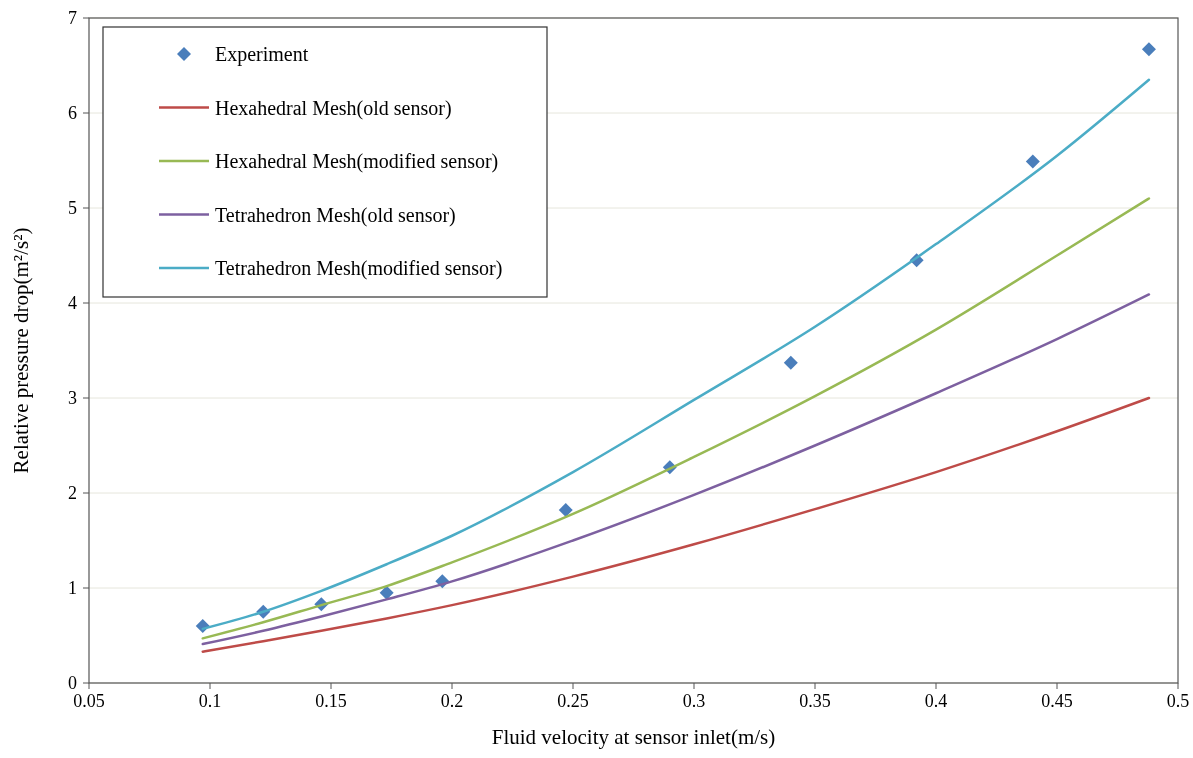 The height and width of the screenshot is (758, 1193). What do you see at coordinates (1057, 701) in the screenshot?
I see `x-tick-label: 0.45` at bounding box center [1057, 701].